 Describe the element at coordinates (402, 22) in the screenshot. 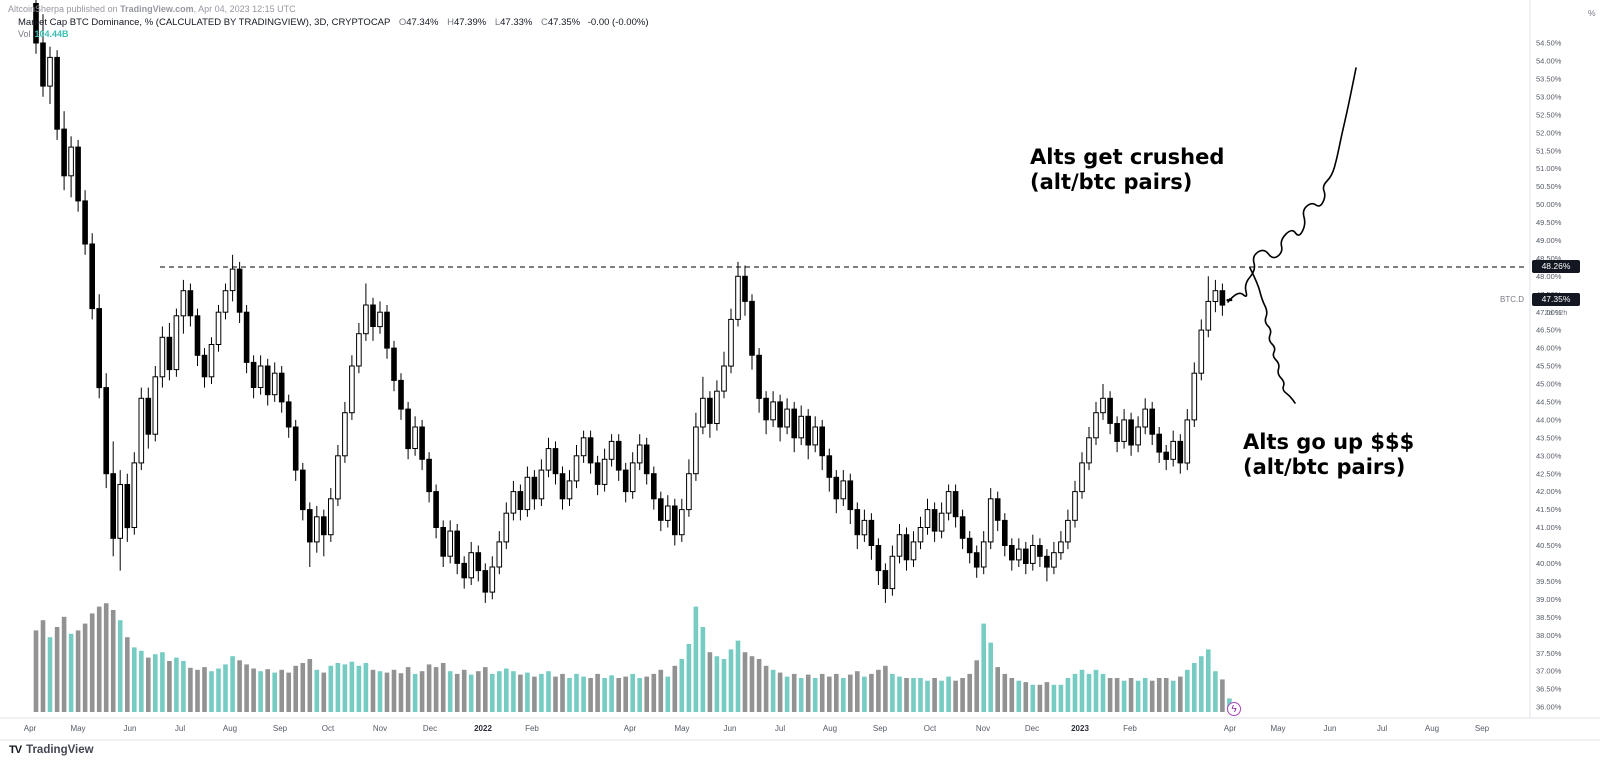

I see `open-label: O` at that location.